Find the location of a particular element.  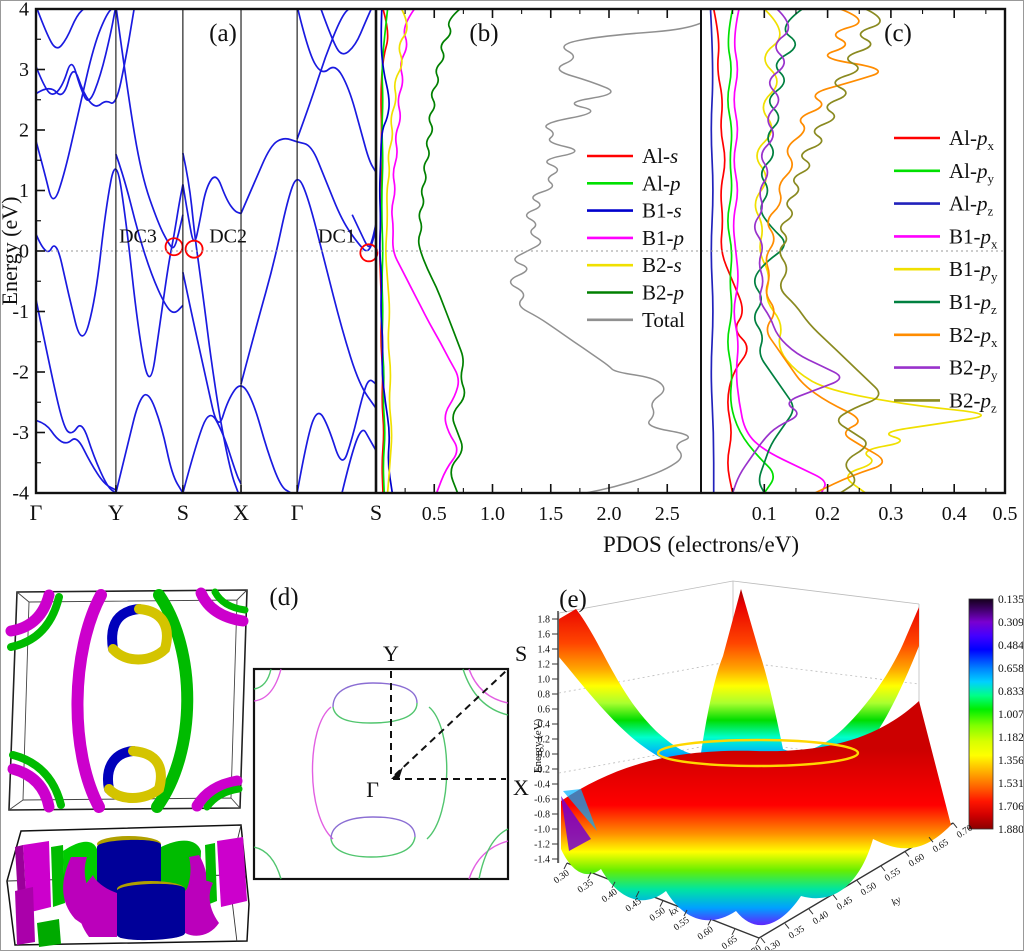

band-surface-3d is located at coordinates (755, 759).